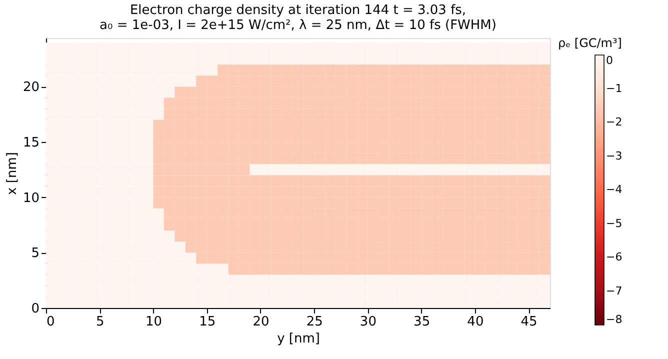  What do you see at coordinates (614, 155) in the screenshot?
I see `color-bar-label: −3` at bounding box center [614, 155].